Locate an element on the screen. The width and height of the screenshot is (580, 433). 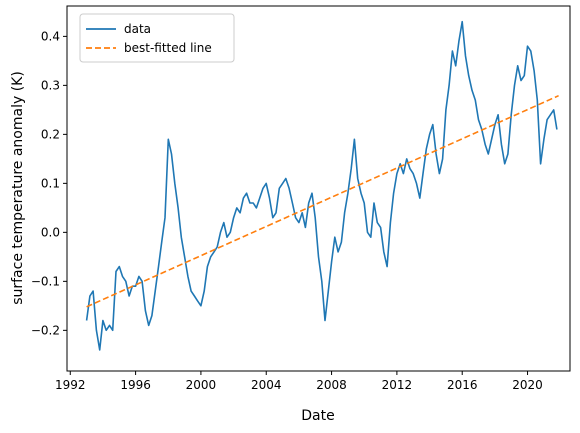
y-tick-label: −0.2 is located at coordinates (45, 330).